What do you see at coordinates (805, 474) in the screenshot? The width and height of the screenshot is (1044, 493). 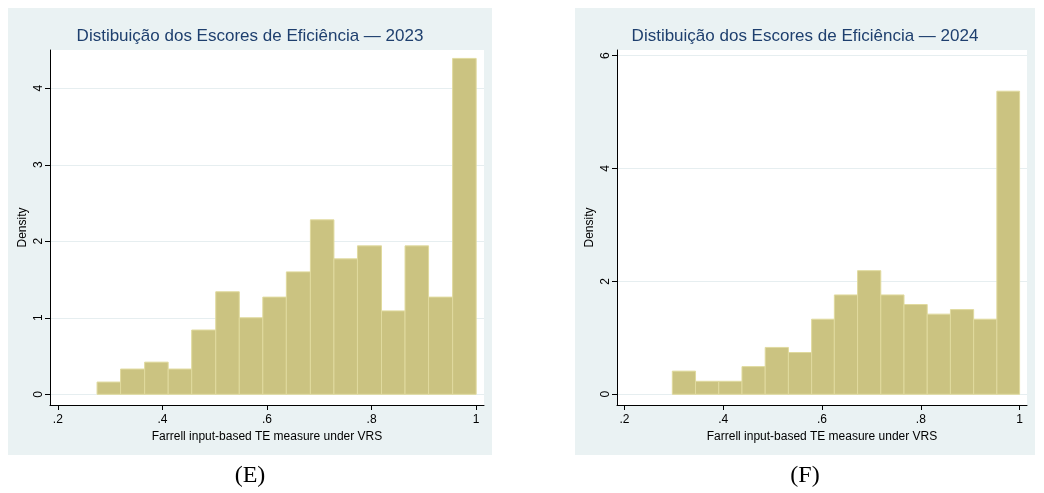 I see `text: (F)` at bounding box center [805, 474].